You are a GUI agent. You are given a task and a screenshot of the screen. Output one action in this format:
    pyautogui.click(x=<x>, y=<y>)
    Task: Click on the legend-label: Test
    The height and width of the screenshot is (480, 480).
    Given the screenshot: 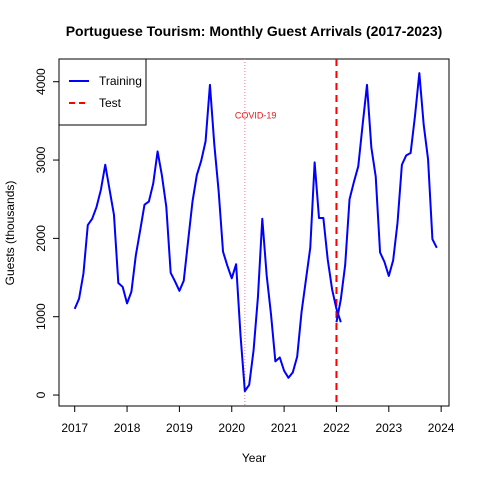 What is the action you would take?
    pyautogui.click(x=110, y=103)
    